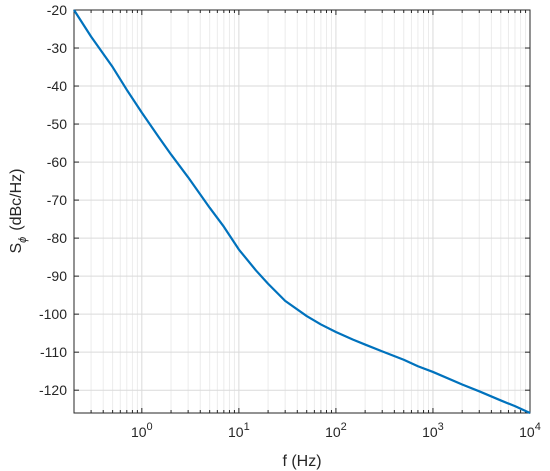  What do you see at coordinates (57, 10) in the screenshot?
I see `y-tick-label: -20` at bounding box center [57, 10].